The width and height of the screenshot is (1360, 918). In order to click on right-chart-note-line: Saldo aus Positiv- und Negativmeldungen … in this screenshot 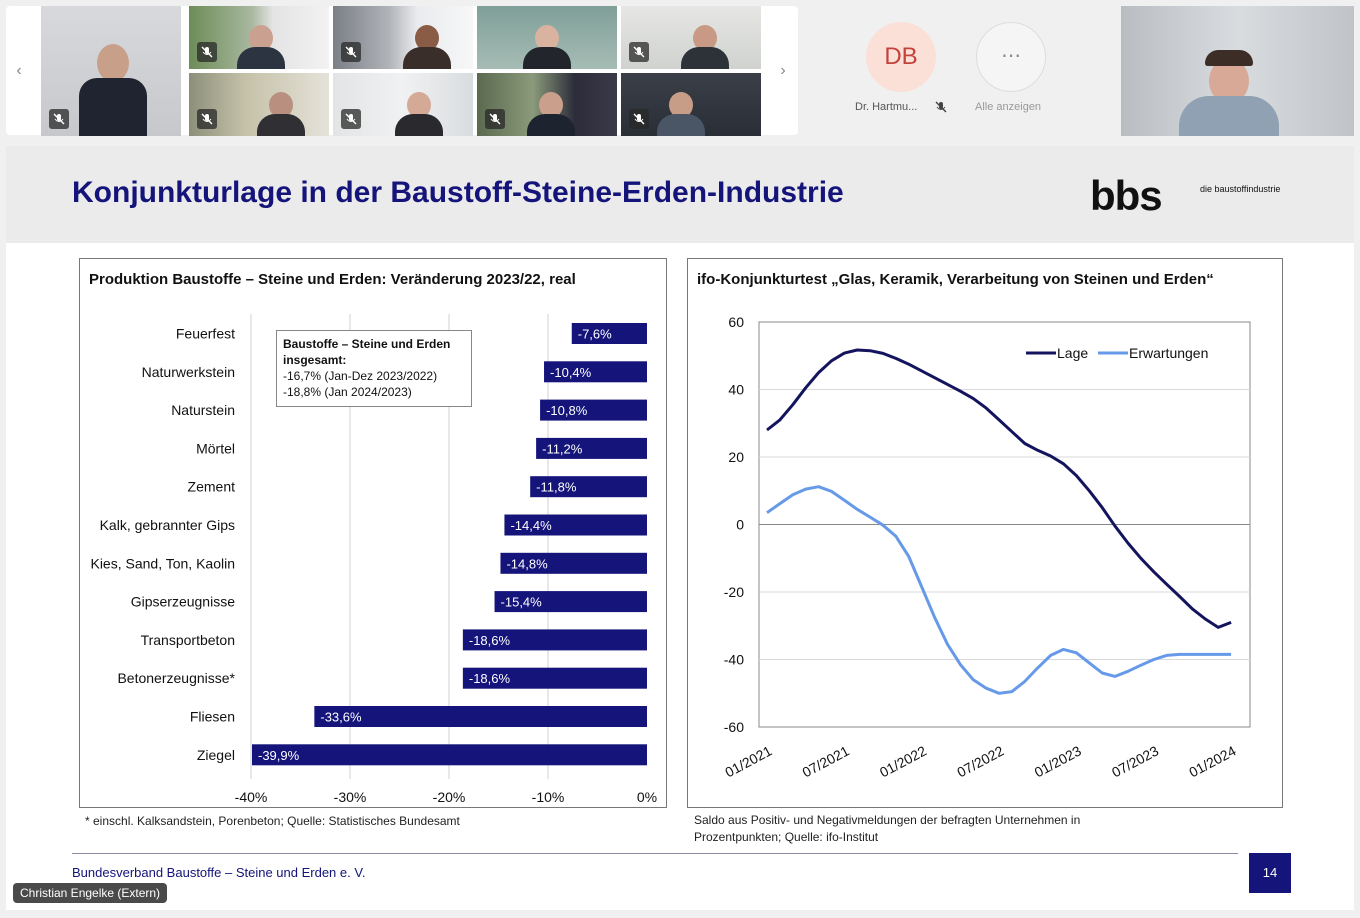, I will do `click(887, 820)`.